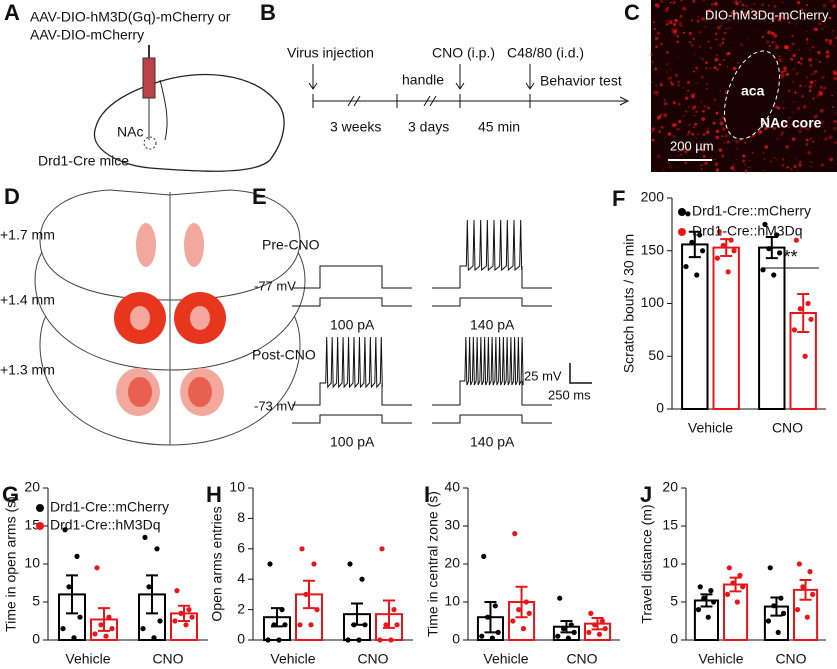  What do you see at coordinates (149, 78) in the screenshot?
I see `syringe` at bounding box center [149, 78].